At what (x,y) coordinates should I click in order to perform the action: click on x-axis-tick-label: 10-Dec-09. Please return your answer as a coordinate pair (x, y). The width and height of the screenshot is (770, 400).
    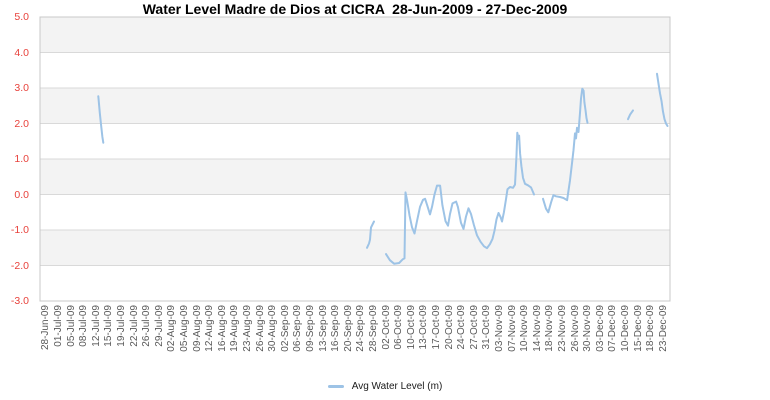
    Looking at the image, I should click on (625, 328).